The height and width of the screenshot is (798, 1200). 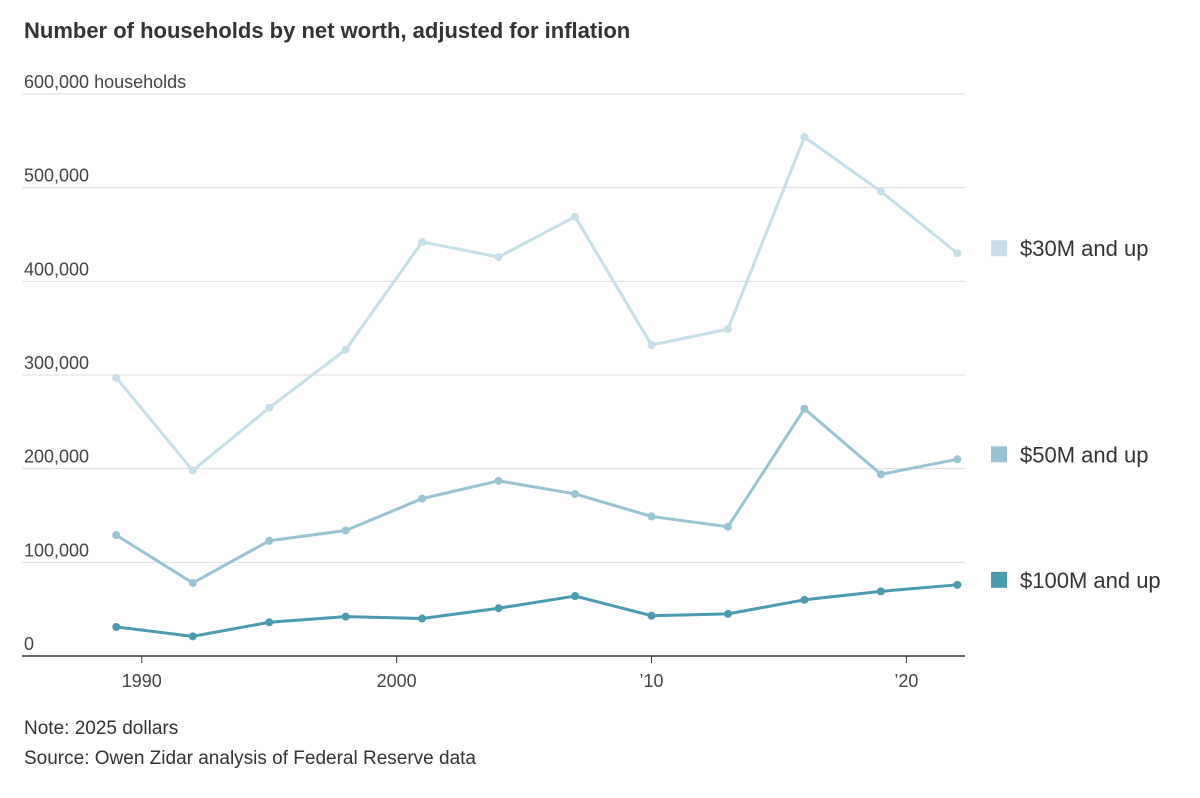 What do you see at coordinates (29, 644) in the screenshot?
I see `y-tick-label: 0` at bounding box center [29, 644].